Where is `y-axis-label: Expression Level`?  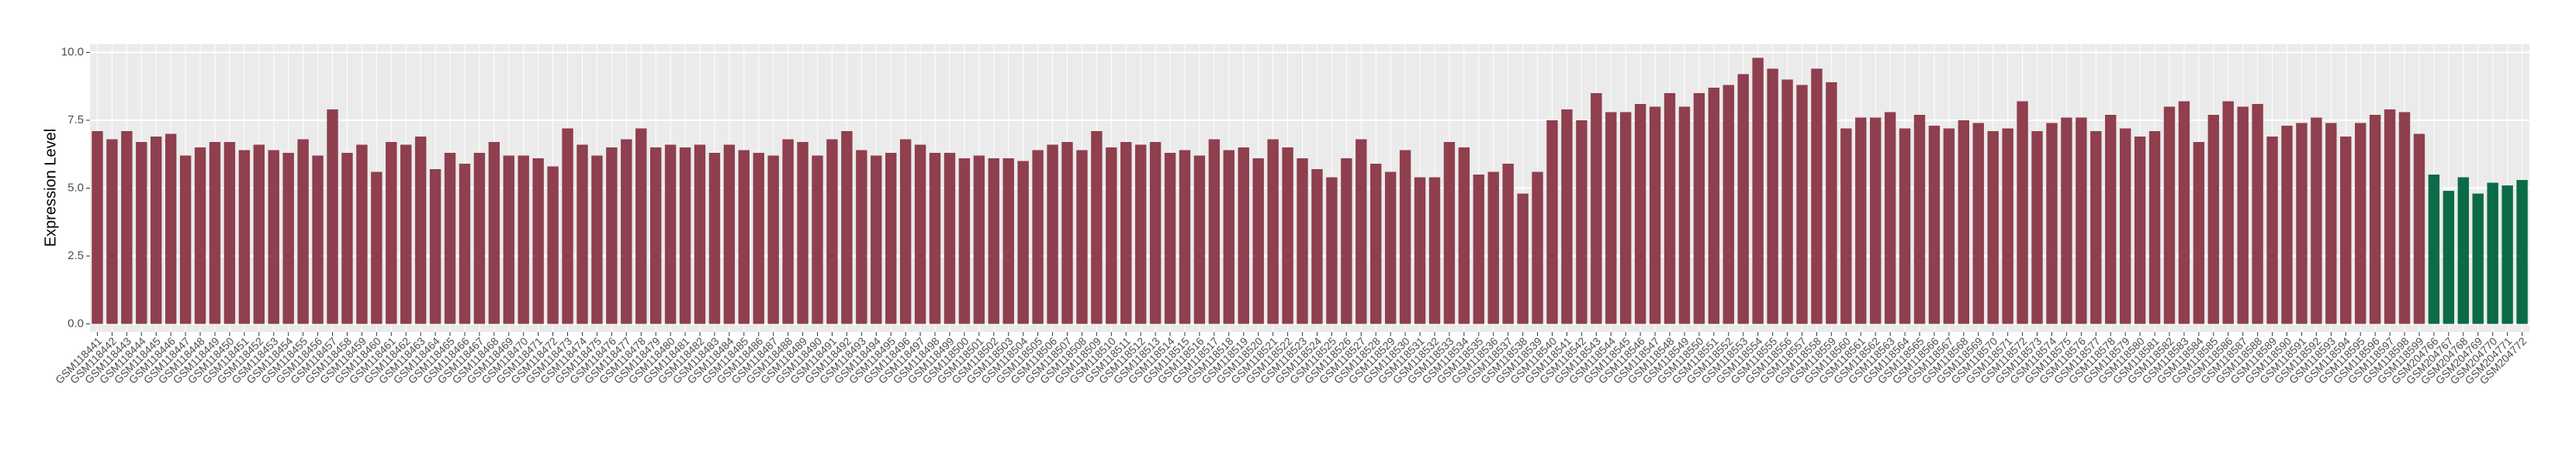
y-axis-label: Expression Level is located at coordinates (50, 188).